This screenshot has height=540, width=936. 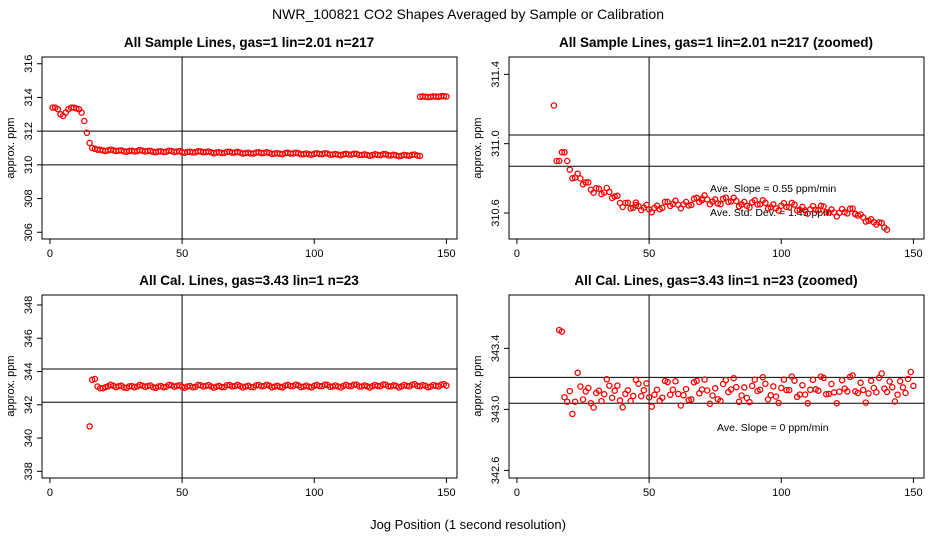 What do you see at coordinates (29, 471) in the screenshot?
I see `y-tick-label: 338` at bounding box center [29, 471].